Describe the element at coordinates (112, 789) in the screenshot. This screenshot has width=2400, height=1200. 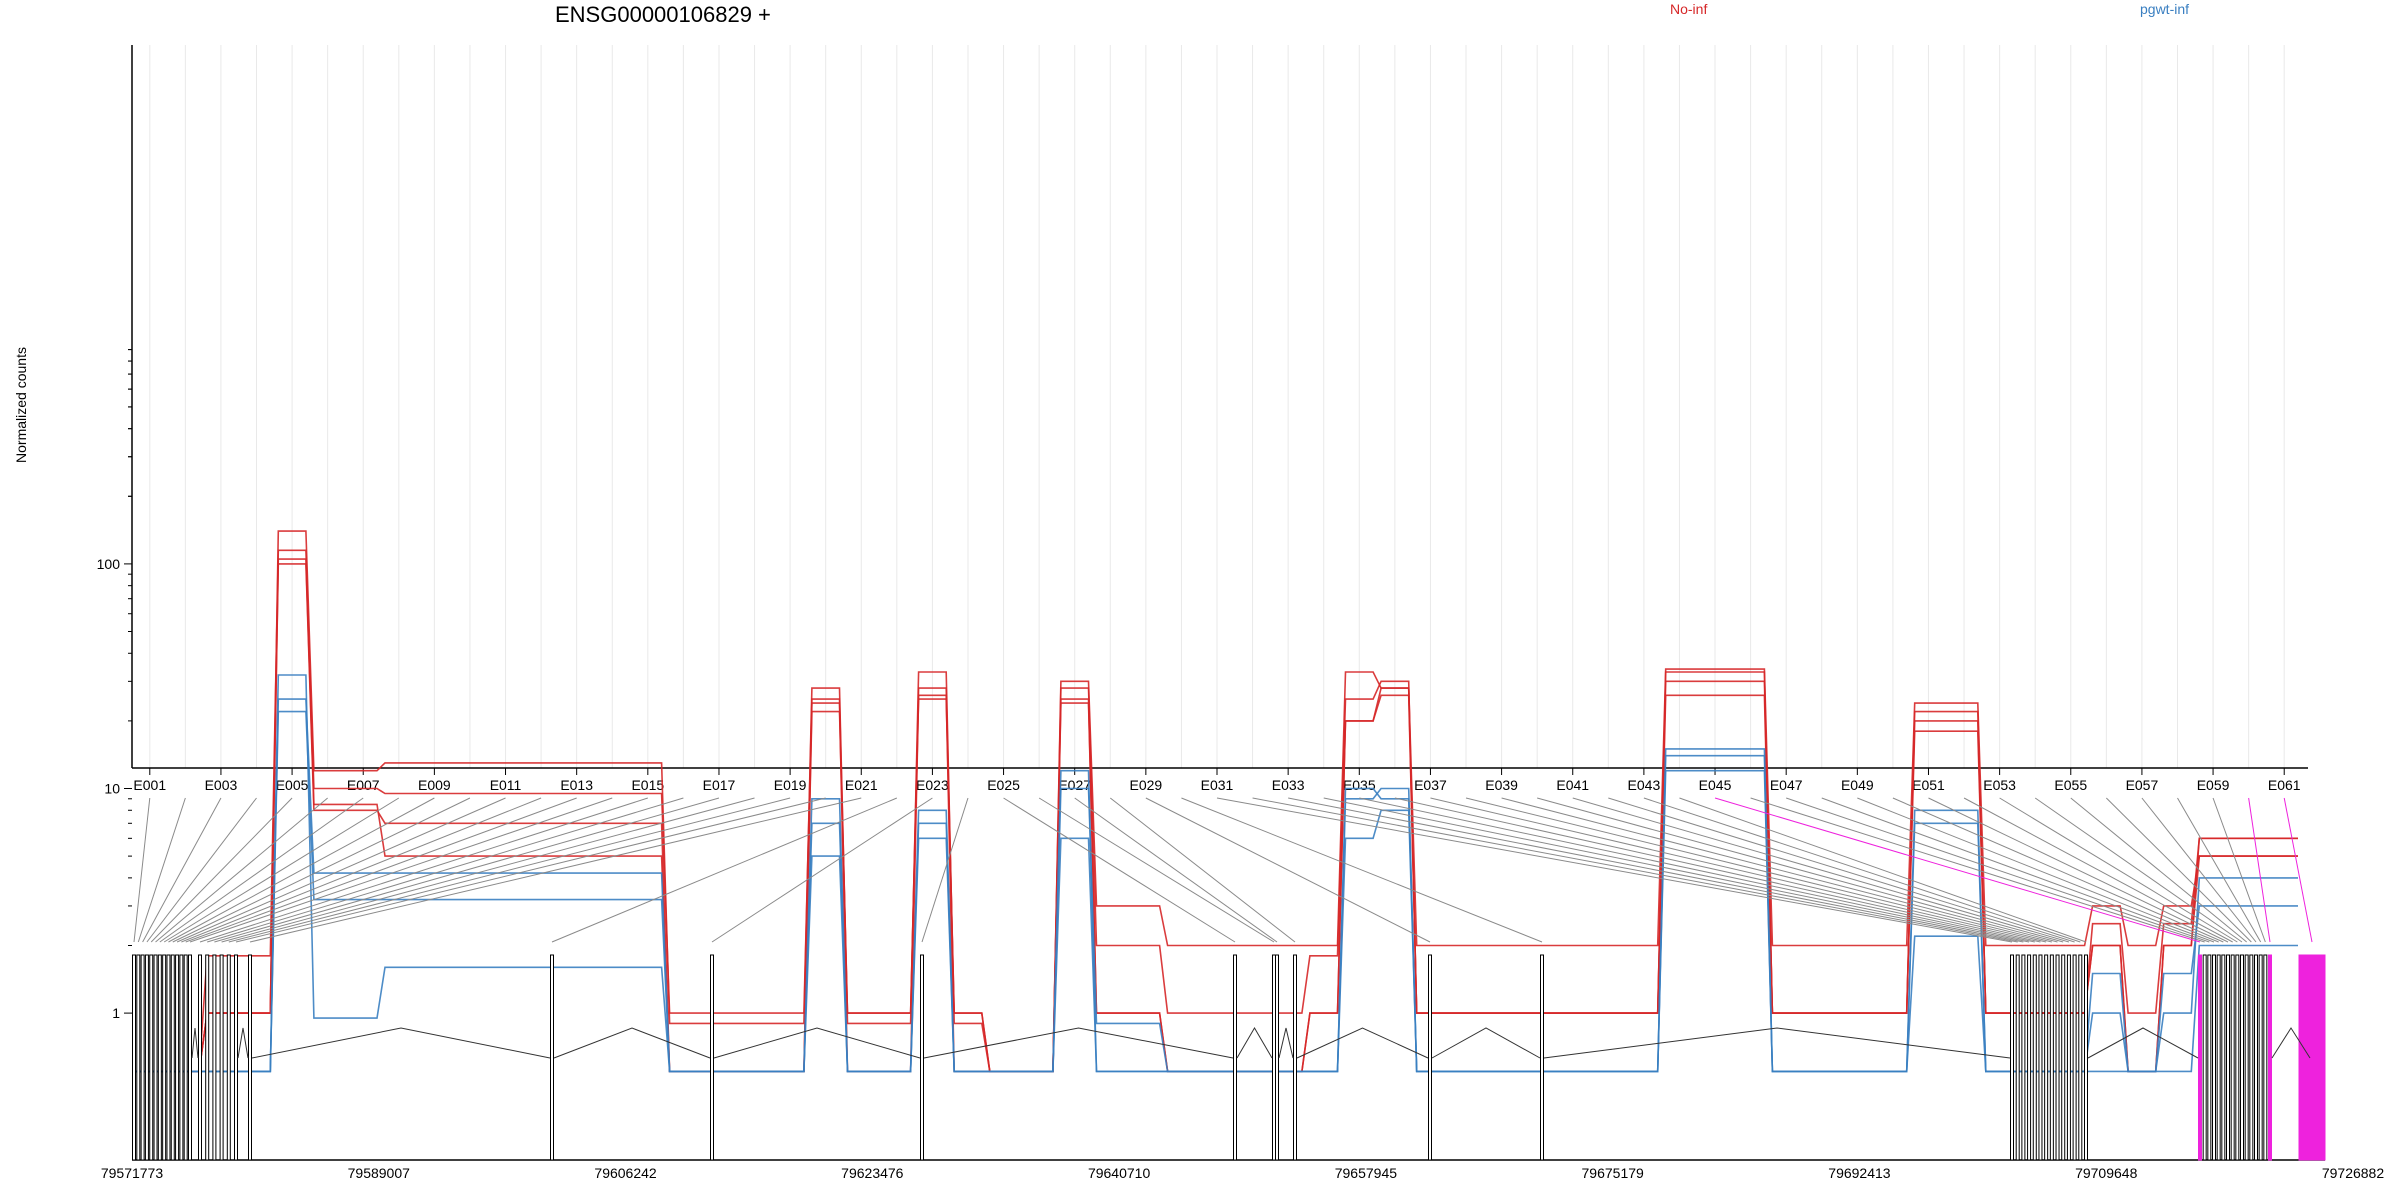
I see `y-tick-label: 10` at that location.